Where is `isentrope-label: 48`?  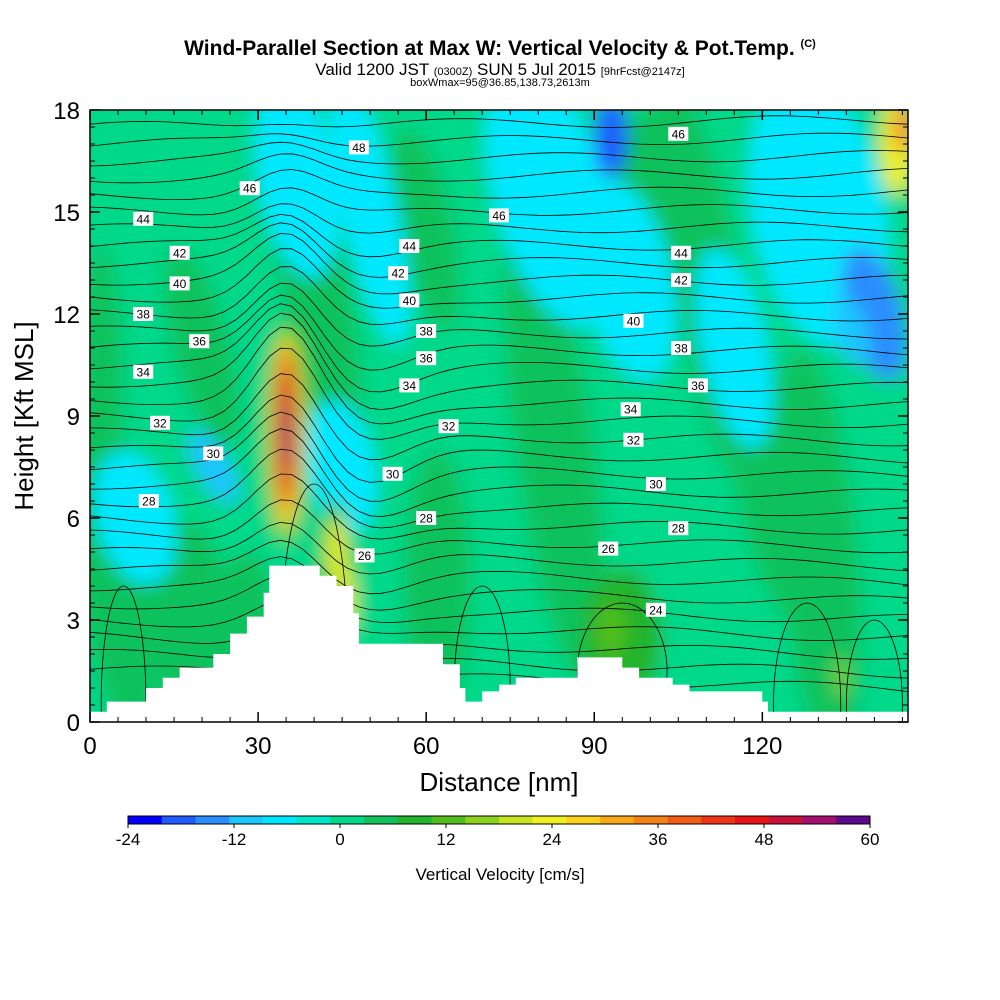
isentrope-label: 48 is located at coordinates (358, 147).